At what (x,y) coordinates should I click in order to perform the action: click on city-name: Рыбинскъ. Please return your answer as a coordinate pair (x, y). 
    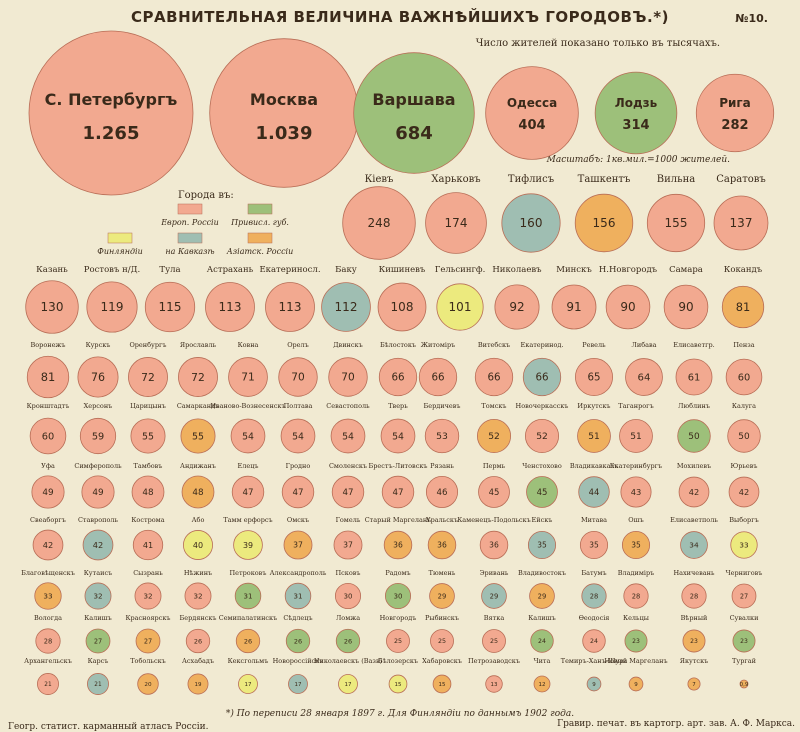
    Looking at the image, I should click on (442, 618).